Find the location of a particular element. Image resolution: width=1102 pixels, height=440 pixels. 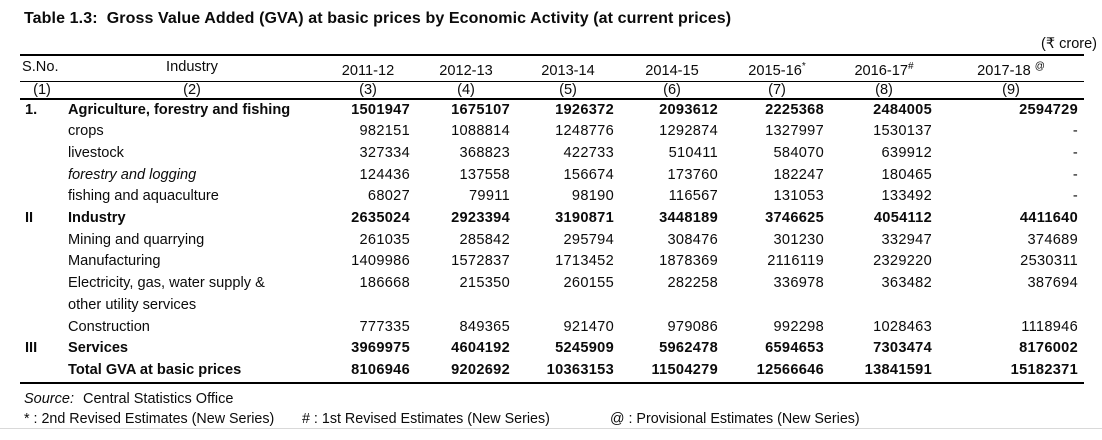

value-cell: 1327997 is located at coordinates (794, 131).